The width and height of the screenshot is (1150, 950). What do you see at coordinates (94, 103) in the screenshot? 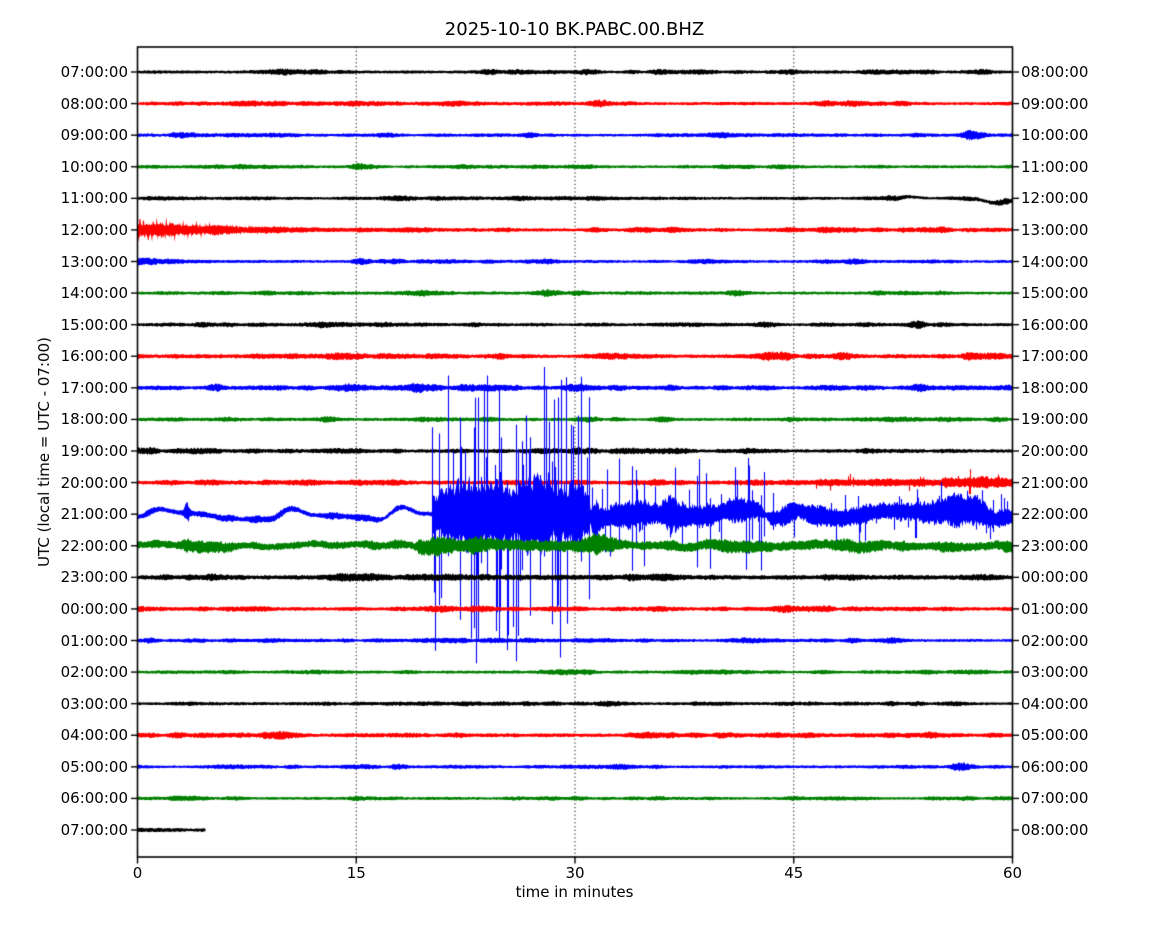
I see `y-tick-label-utc: 08:00:00` at bounding box center [94, 103].